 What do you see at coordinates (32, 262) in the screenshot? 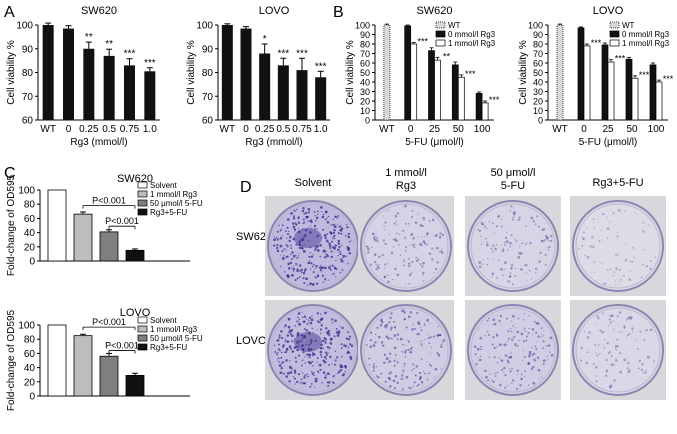
I see `y-tick-label: 0` at bounding box center [32, 262].